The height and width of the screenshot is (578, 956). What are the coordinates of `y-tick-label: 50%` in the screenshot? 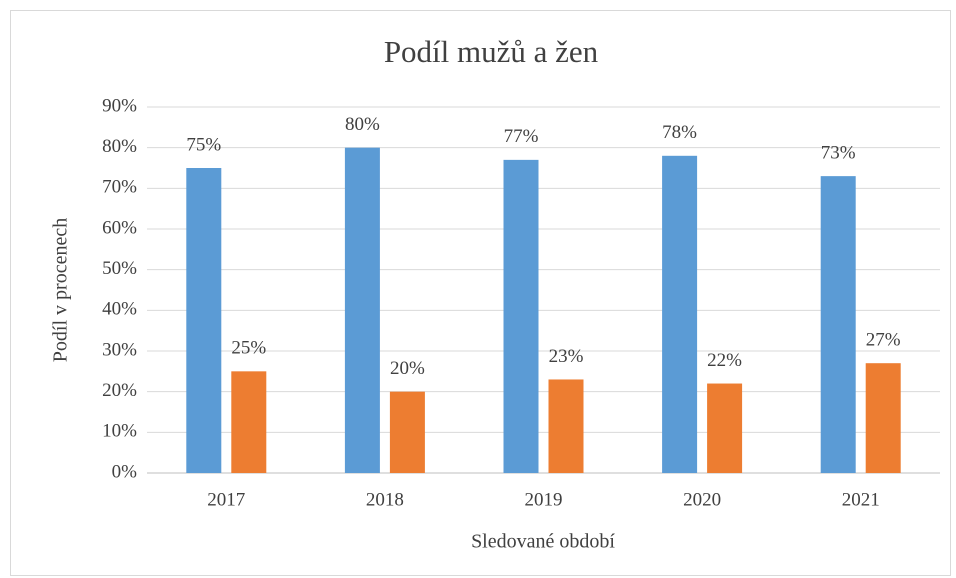 It's located at (119, 268).